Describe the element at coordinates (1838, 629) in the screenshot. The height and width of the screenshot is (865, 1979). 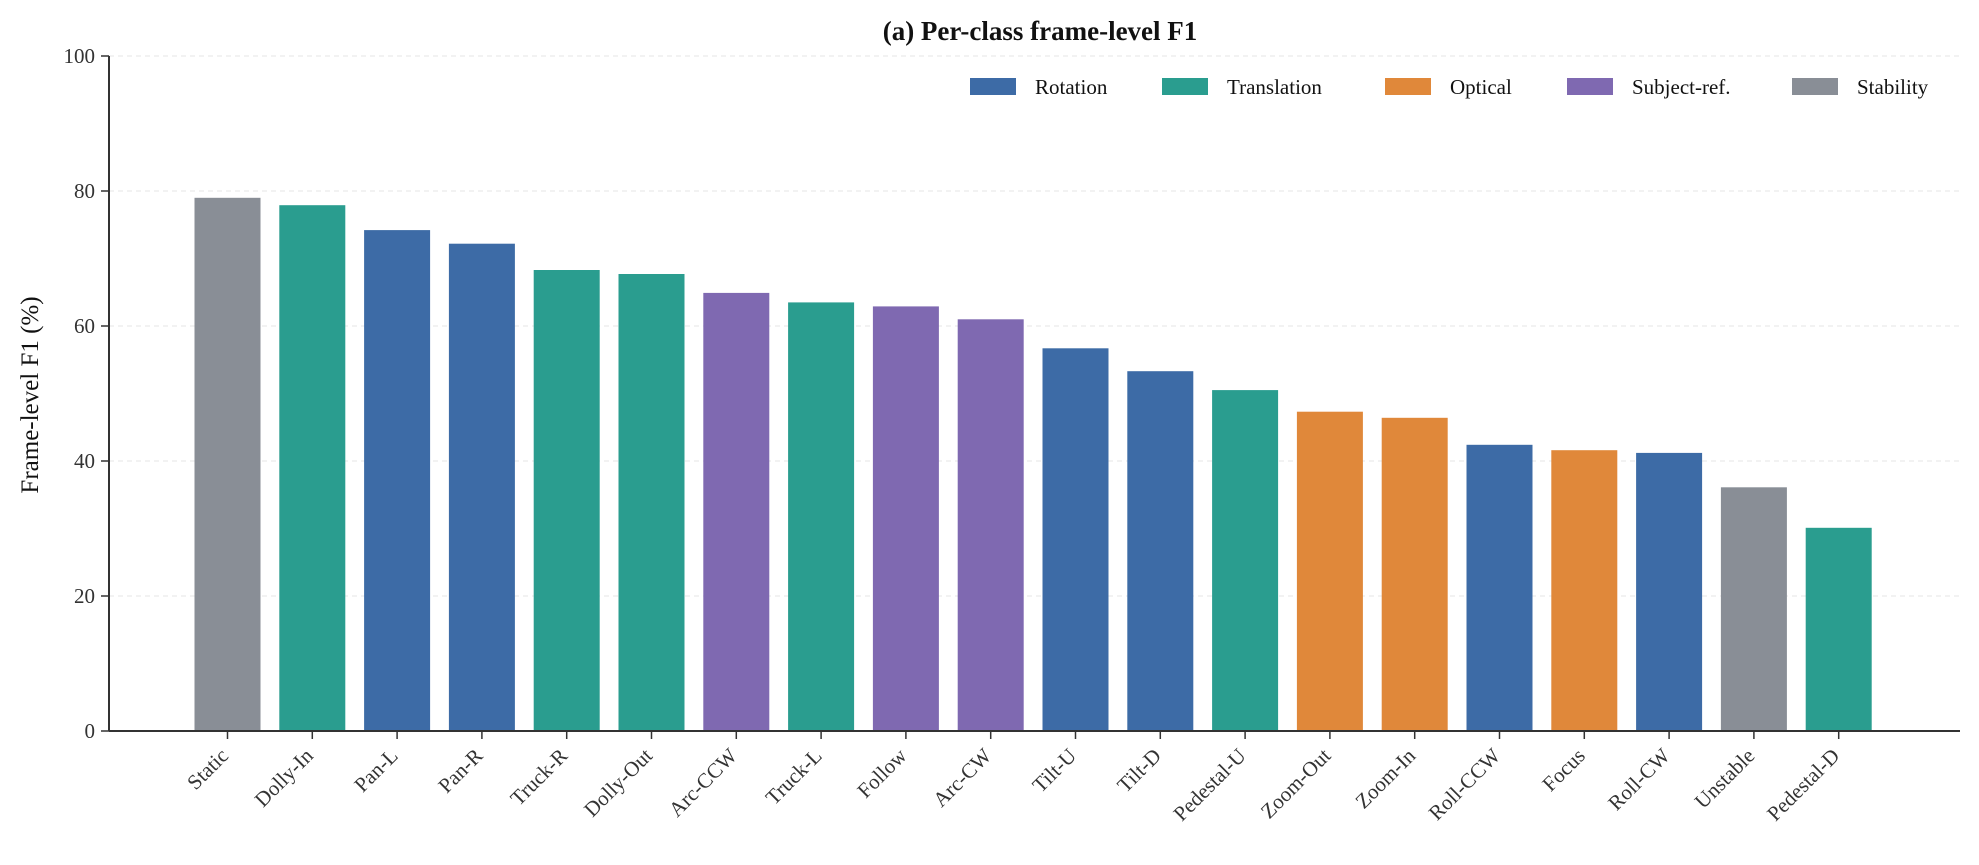
I see `bar-pedestal-d` at that location.